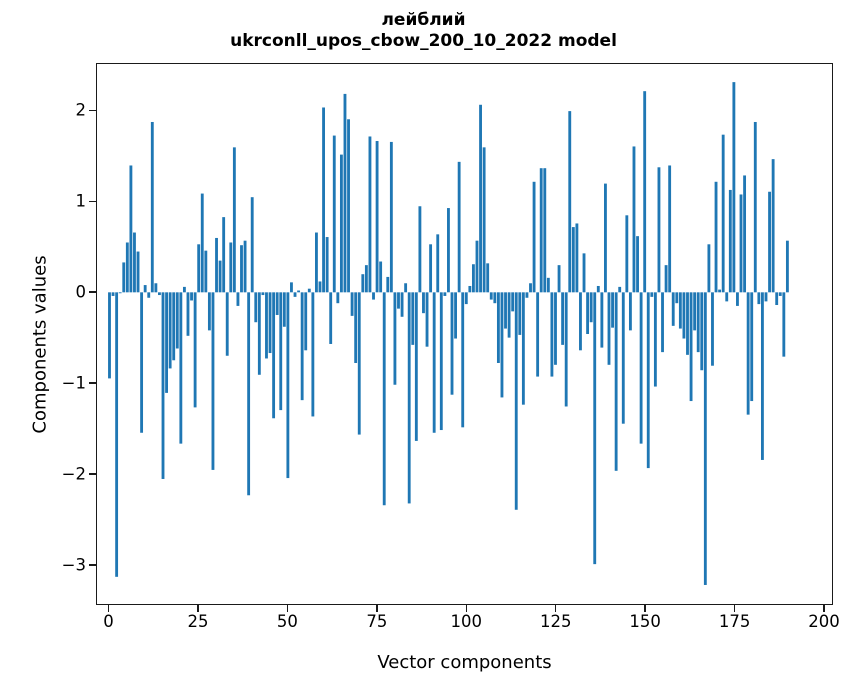 The width and height of the screenshot is (847, 696). What do you see at coordinates (81, 201) in the screenshot?
I see `y-tick-label: 1` at bounding box center [81, 201].